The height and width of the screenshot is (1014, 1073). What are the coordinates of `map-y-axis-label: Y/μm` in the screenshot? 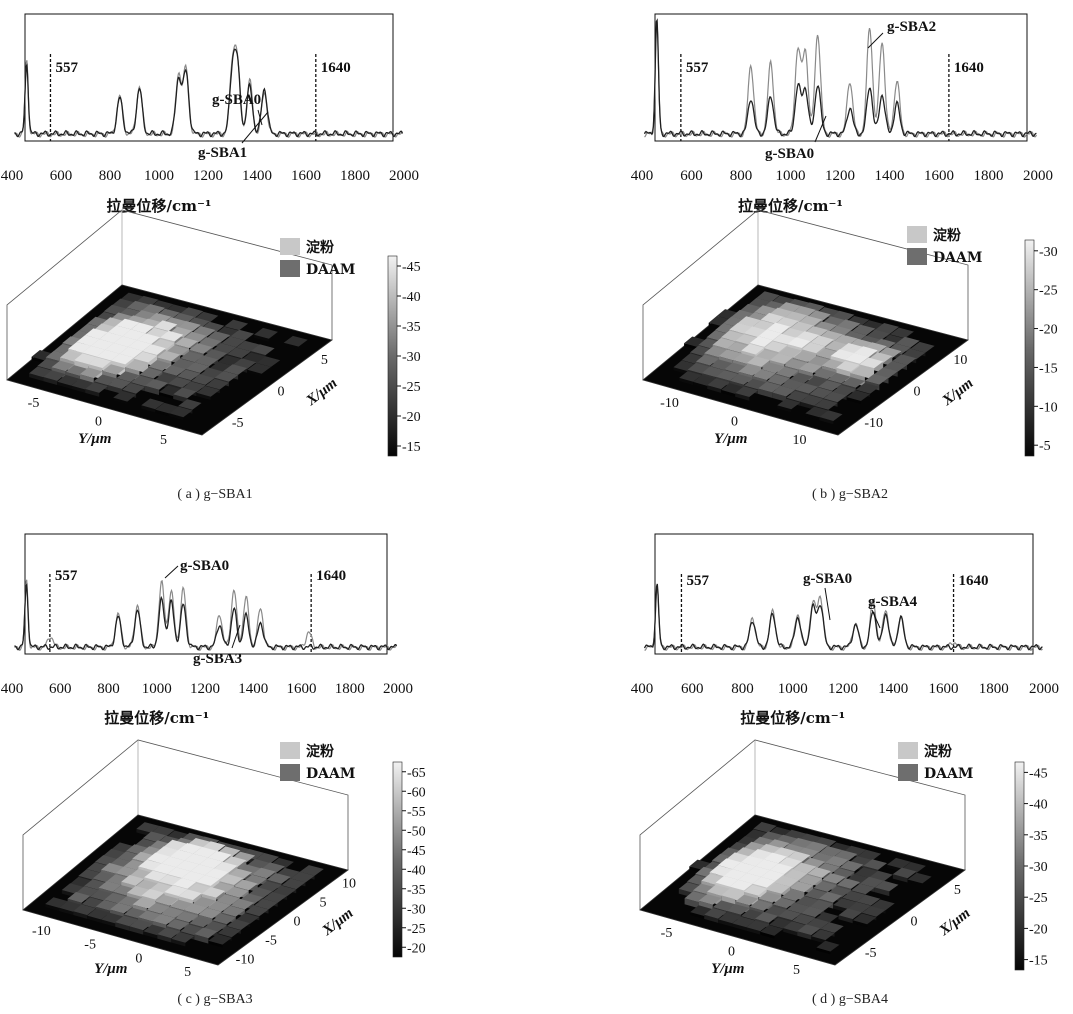 It's located at (94, 439).